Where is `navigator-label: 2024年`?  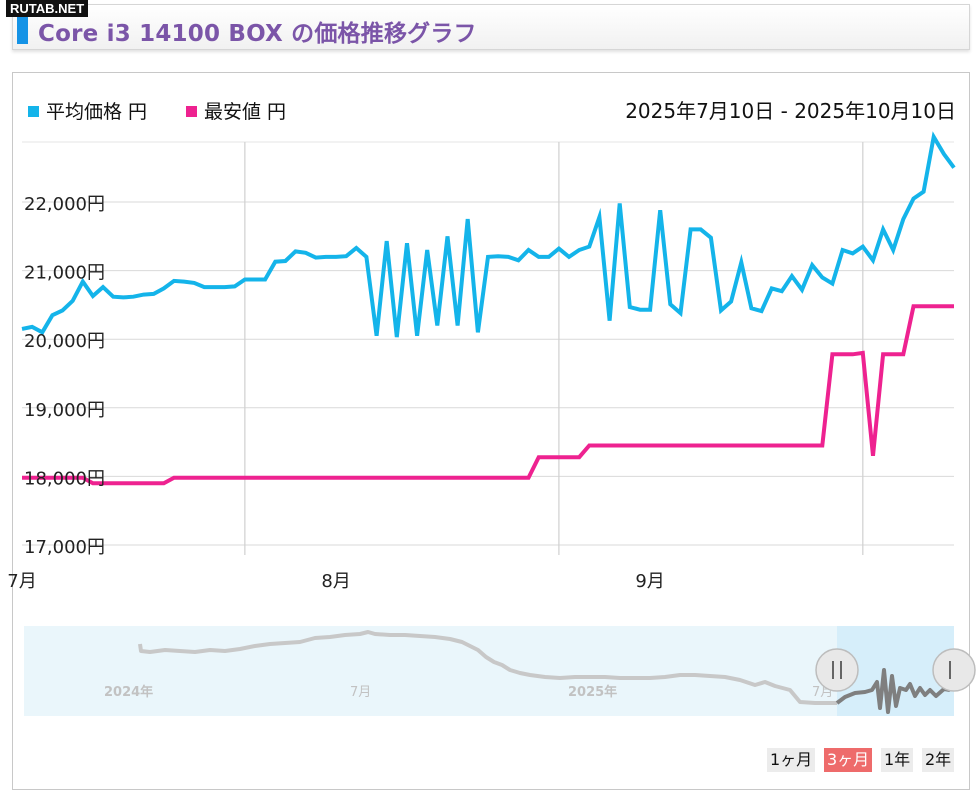 navigator-label: 2024年 is located at coordinates (128, 692).